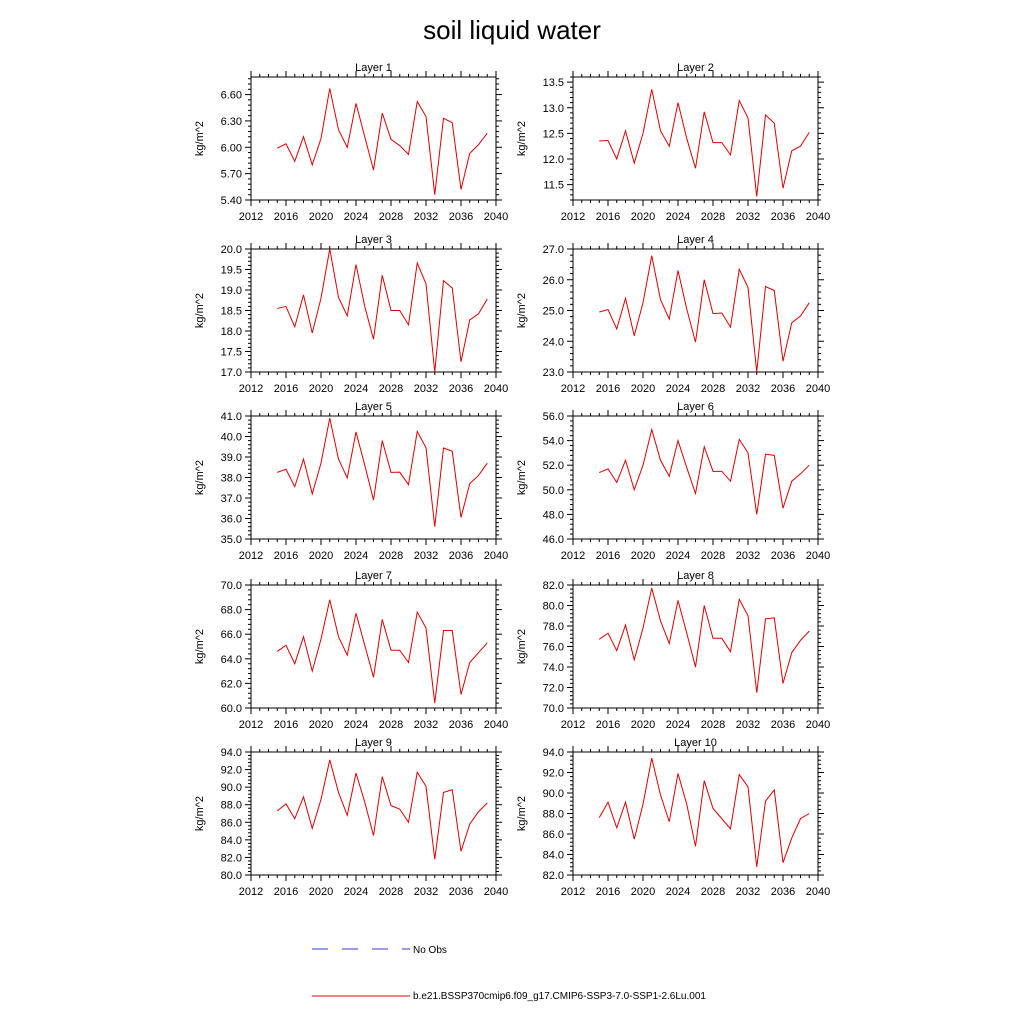 The width and height of the screenshot is (1024, 1024). I want to click on y-tick-label: 18.5, so click(231, 312).